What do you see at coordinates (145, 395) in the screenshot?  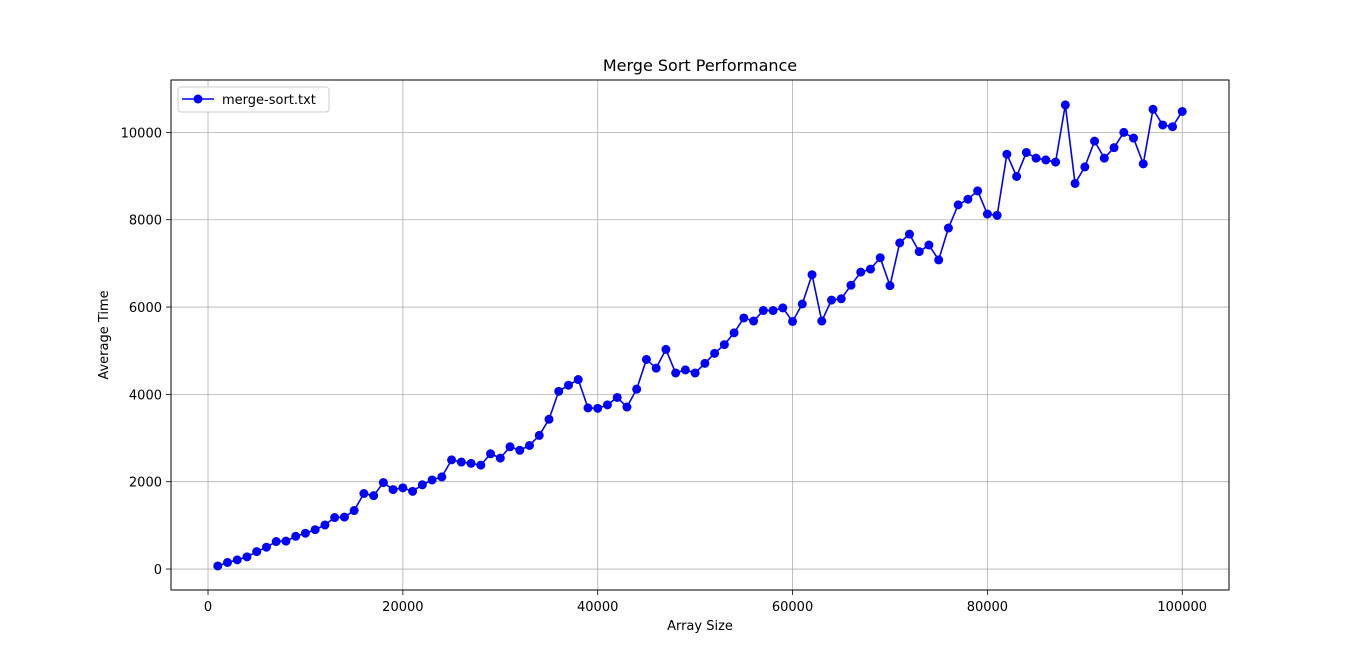 I see `y-tick-label: 4000` at bounding box center [145, 395].